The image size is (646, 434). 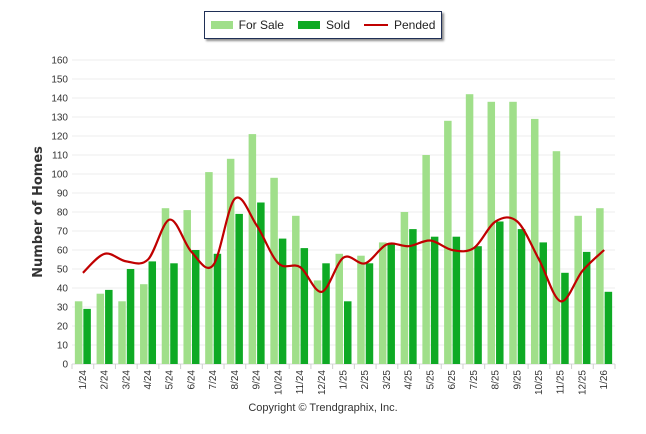 I want to click on y-tick-label: 70, so click(x=63, y=232).